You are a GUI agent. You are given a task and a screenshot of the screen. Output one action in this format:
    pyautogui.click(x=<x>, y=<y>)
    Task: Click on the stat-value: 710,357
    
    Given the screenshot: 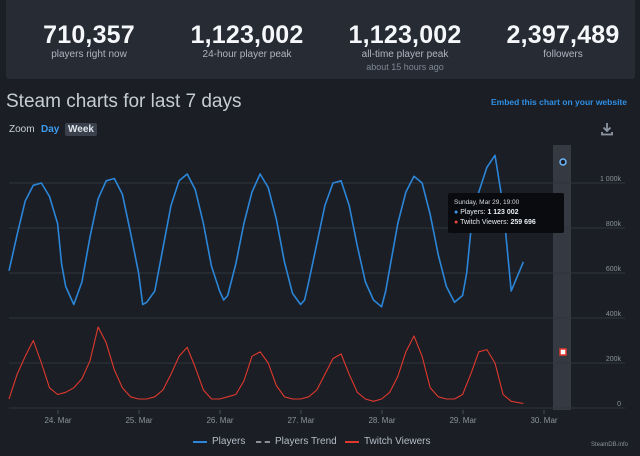 What is the action you would take?
    pyautogui.click(x=89, y=35)
    